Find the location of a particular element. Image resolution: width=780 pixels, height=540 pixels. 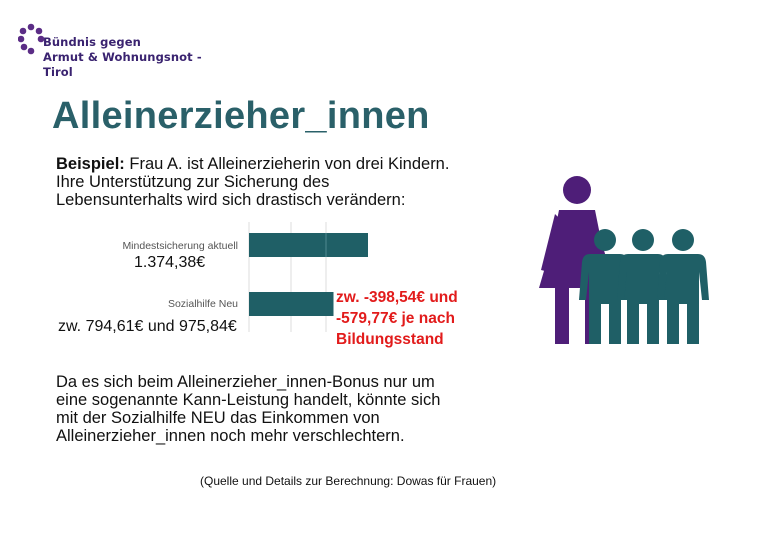

family-icon is located at coordinates (624, 260).